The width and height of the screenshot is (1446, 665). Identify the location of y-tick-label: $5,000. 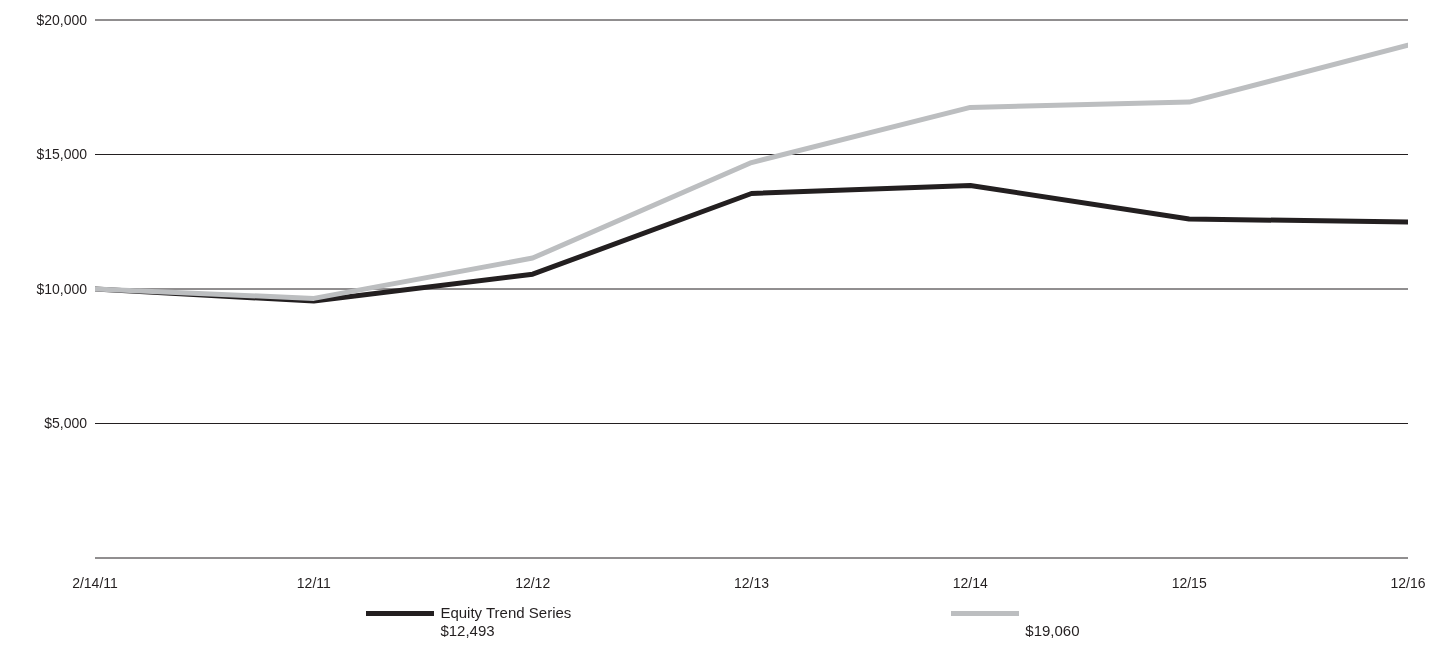
(66, 423).